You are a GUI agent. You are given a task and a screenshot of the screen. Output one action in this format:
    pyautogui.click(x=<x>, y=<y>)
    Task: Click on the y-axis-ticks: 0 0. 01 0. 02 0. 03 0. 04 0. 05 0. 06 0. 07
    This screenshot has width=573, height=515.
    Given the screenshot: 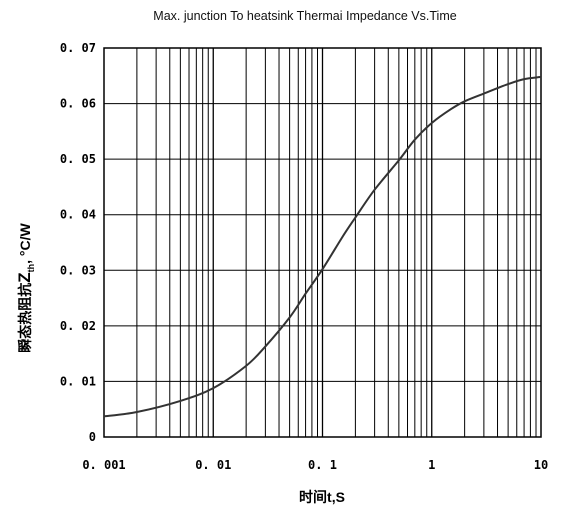 What is the action you would take?
    pyautogui.click(x=78, y=242)
    